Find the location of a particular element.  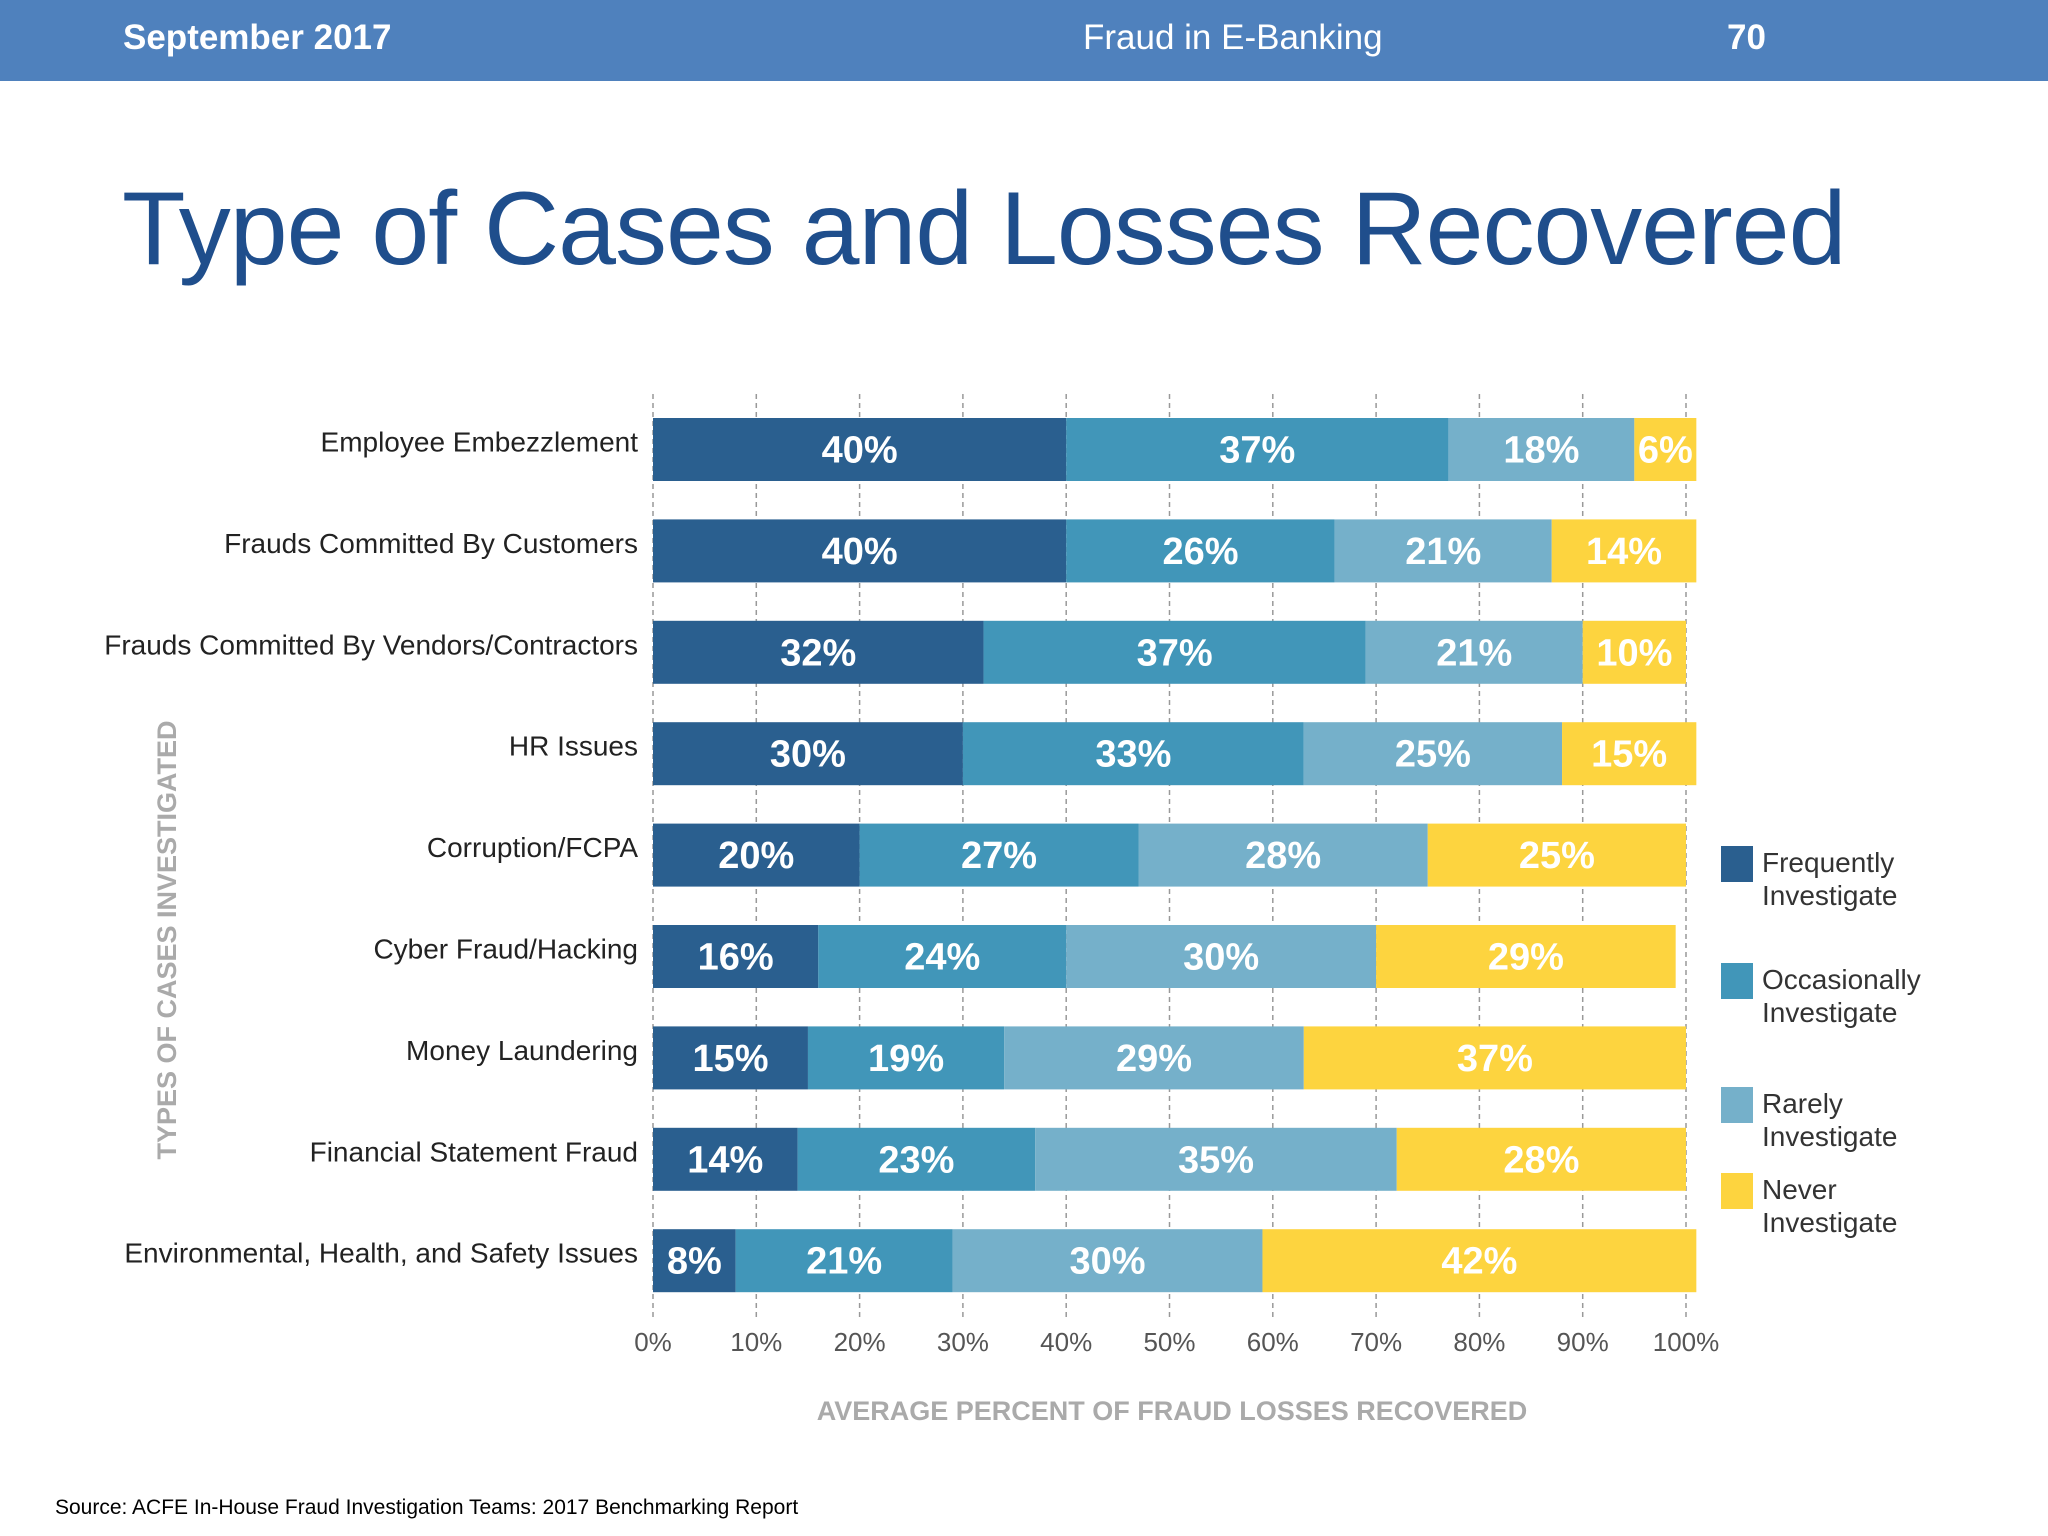

x-tick-label: 100% is located at coordinates (1686, 1342).